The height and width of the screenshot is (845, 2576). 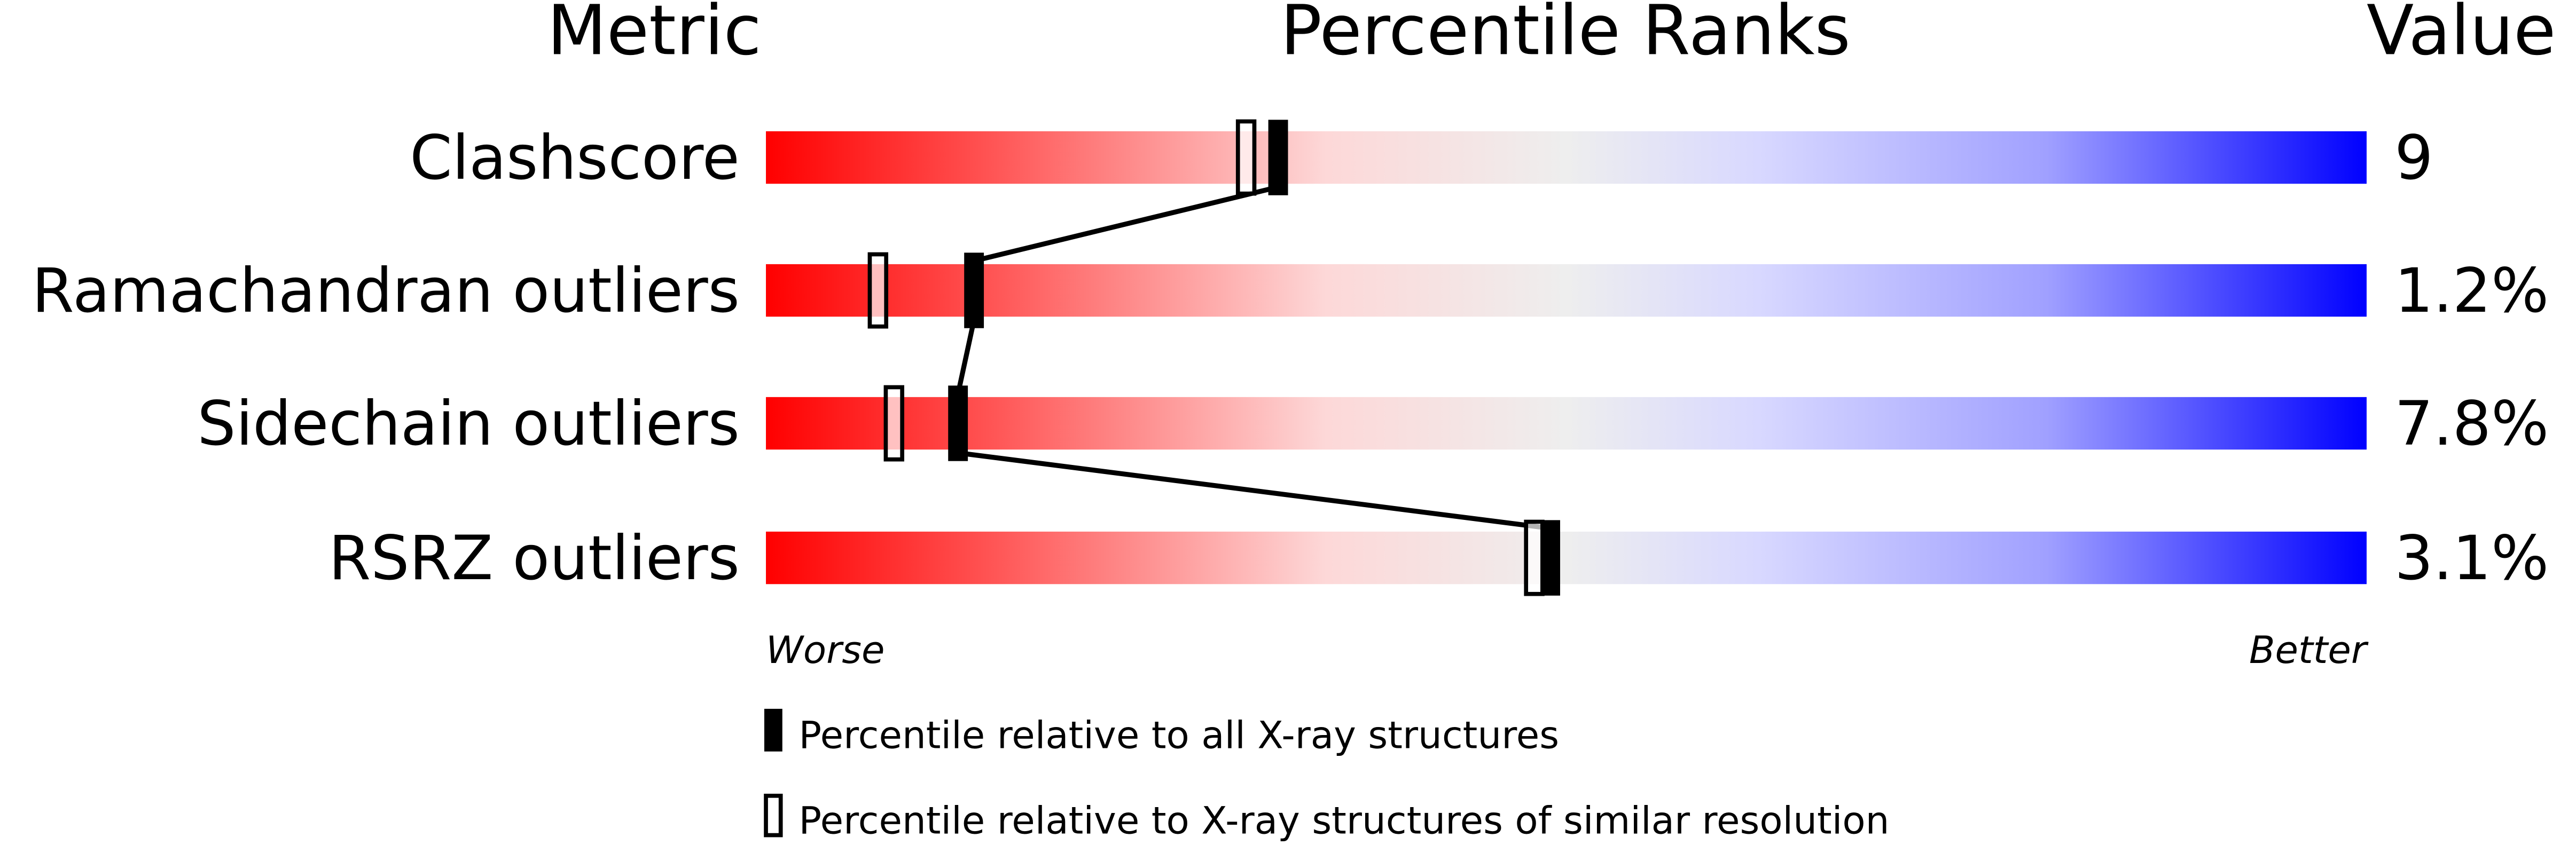 What do you see at coordinates (773, 815) in the screenshot?
I see `legend-open-marker` at bounding box center [773, 815].